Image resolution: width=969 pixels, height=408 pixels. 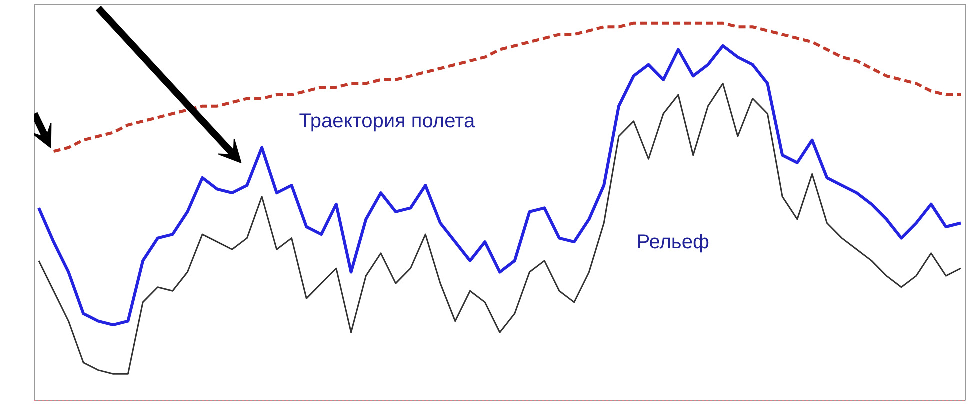 I want to click on annotation: Рельеф, so click(x=673, y=242).